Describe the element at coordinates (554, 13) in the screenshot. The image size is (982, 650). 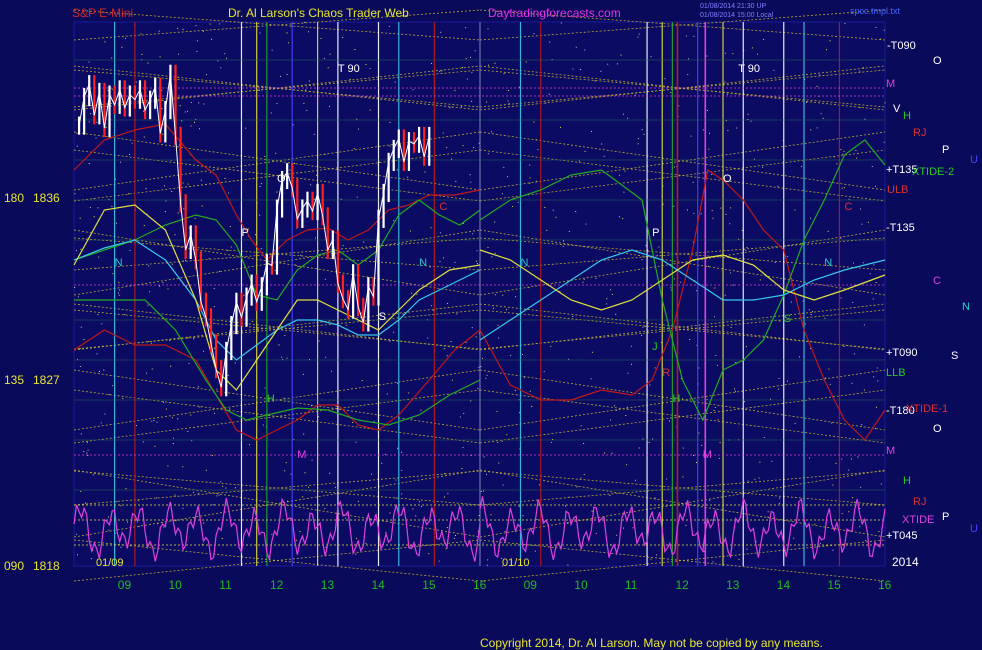
I see `header-site: Daytradingforecasts.com` at that location.